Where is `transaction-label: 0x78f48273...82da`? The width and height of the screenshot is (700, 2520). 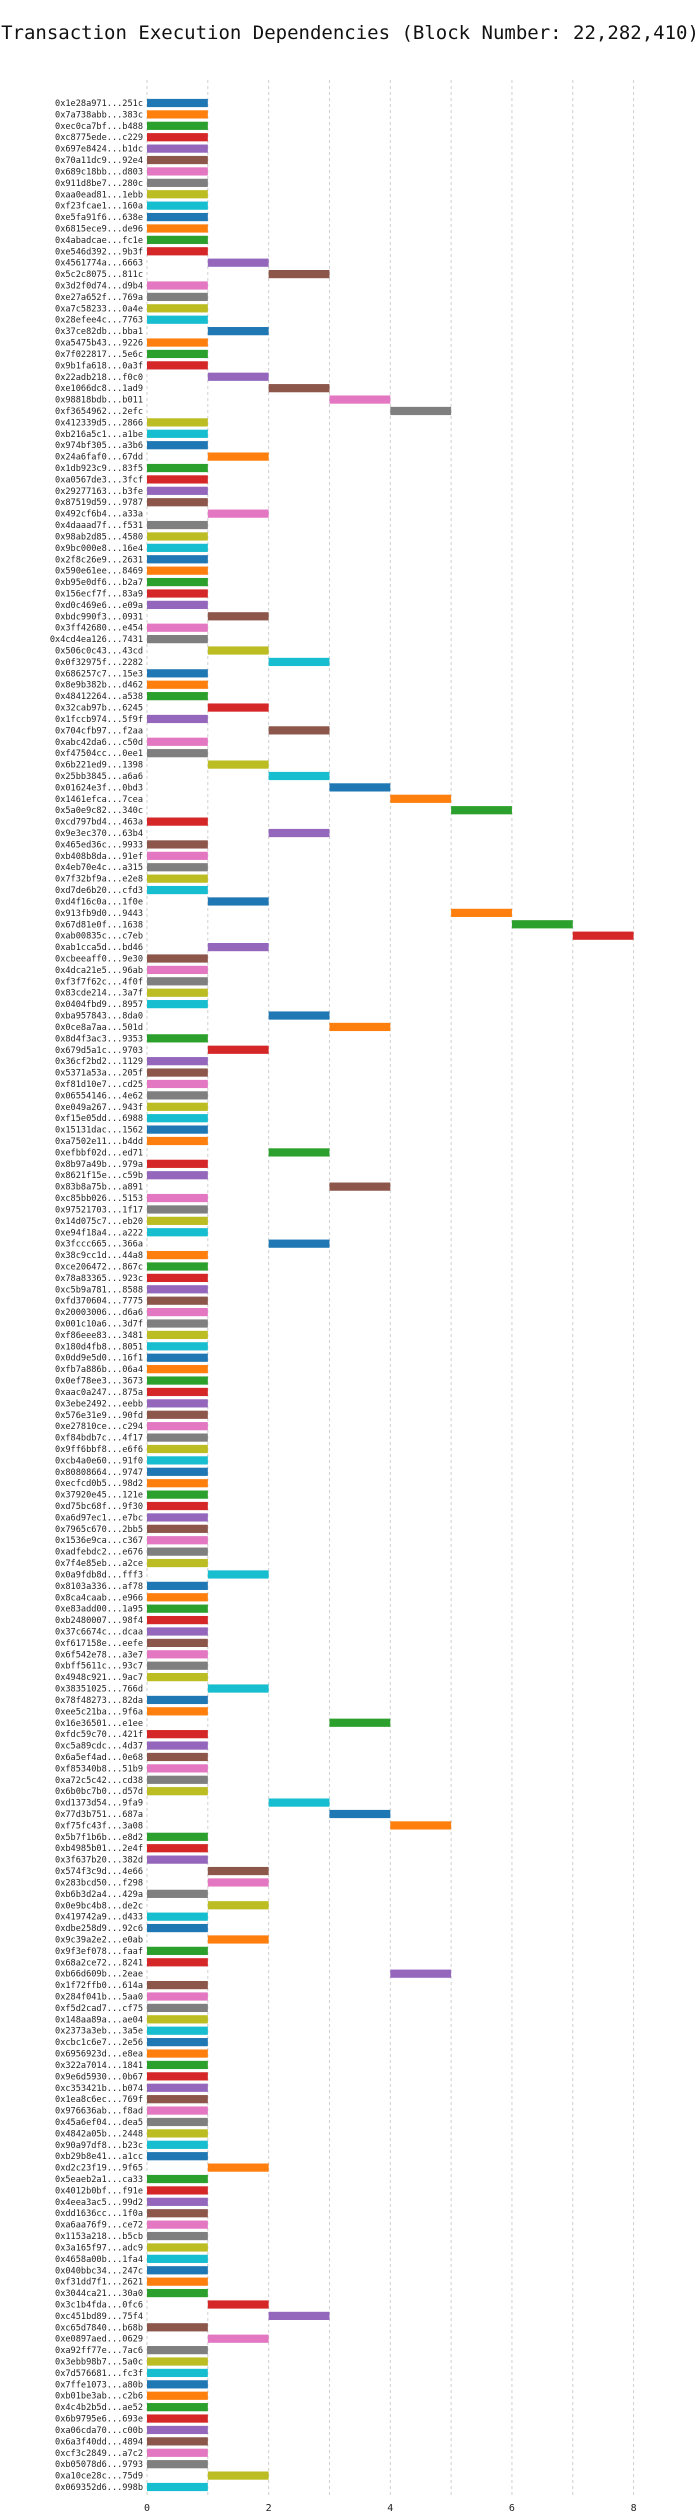 transaction-label: 0x78f48273...82da is located at coordinates (99, 1701).